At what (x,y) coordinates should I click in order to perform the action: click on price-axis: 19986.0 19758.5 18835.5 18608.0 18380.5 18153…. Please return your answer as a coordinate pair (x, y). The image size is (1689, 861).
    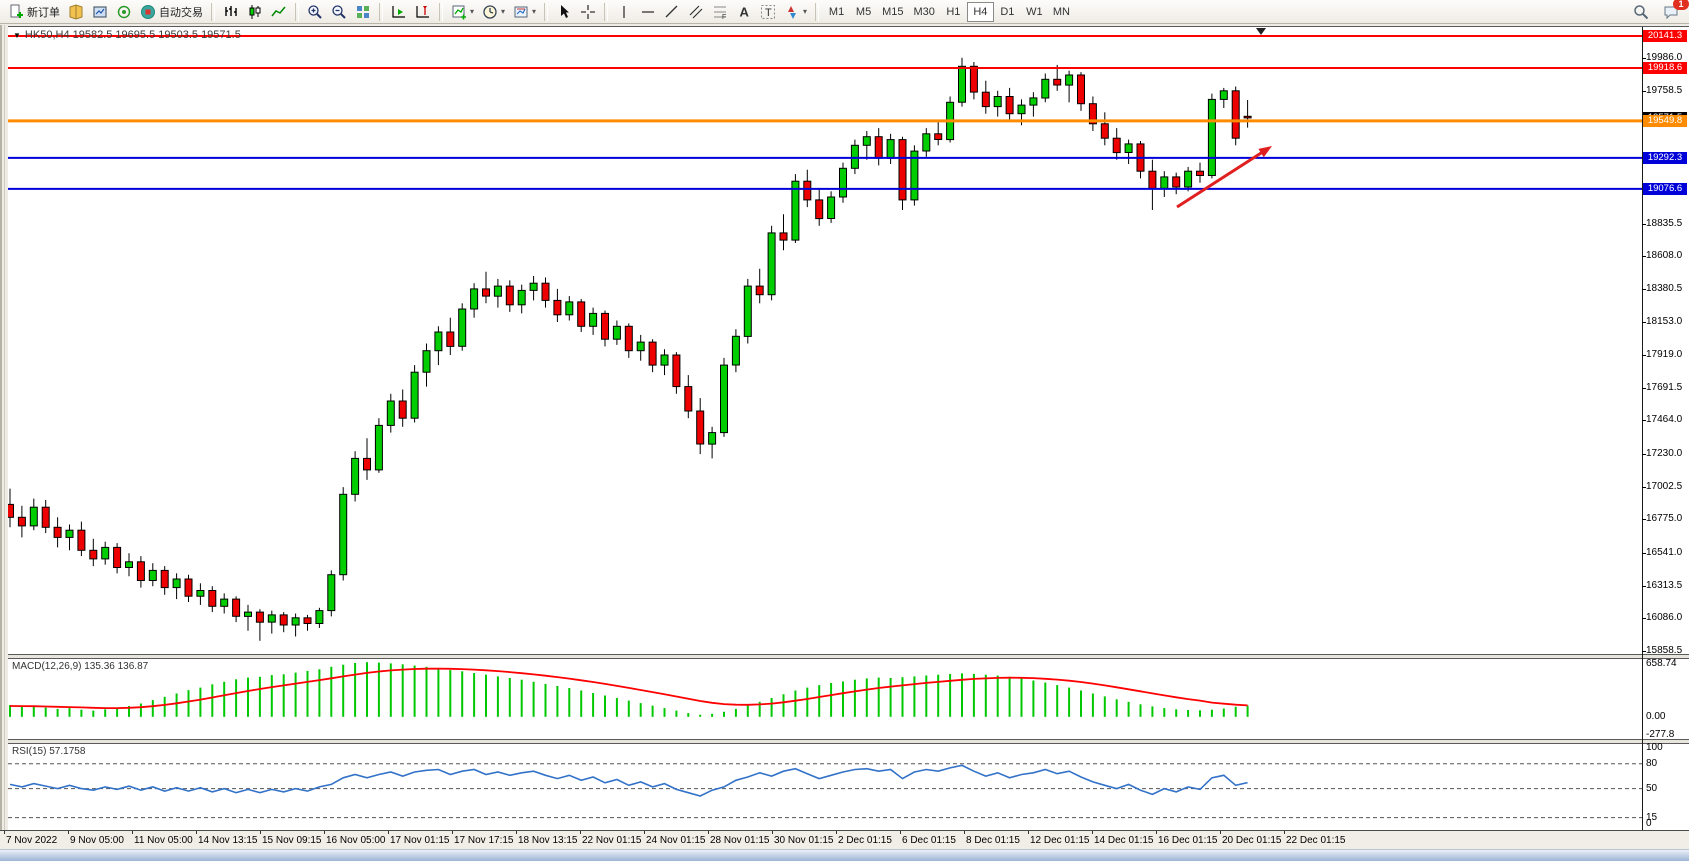
    Looking at the image, I should click on (1665, 428).